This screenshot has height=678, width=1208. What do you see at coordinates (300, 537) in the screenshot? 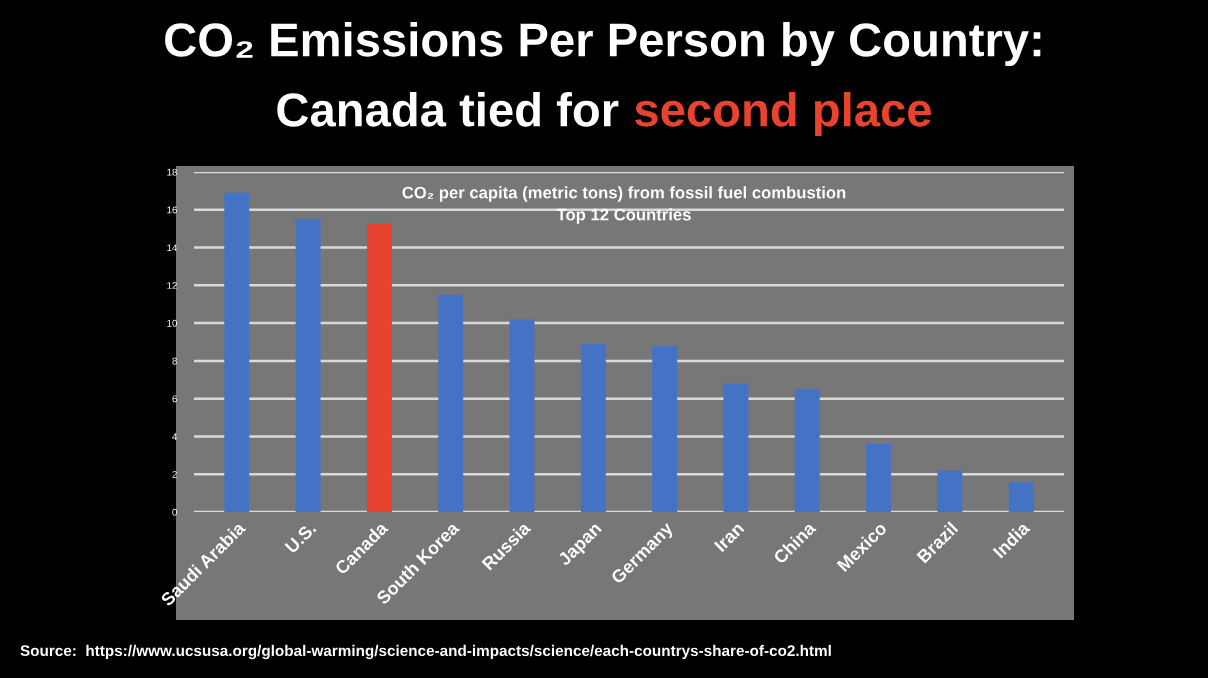
I see `x-tick-label: U.S.` at bounding box center [300, 537].